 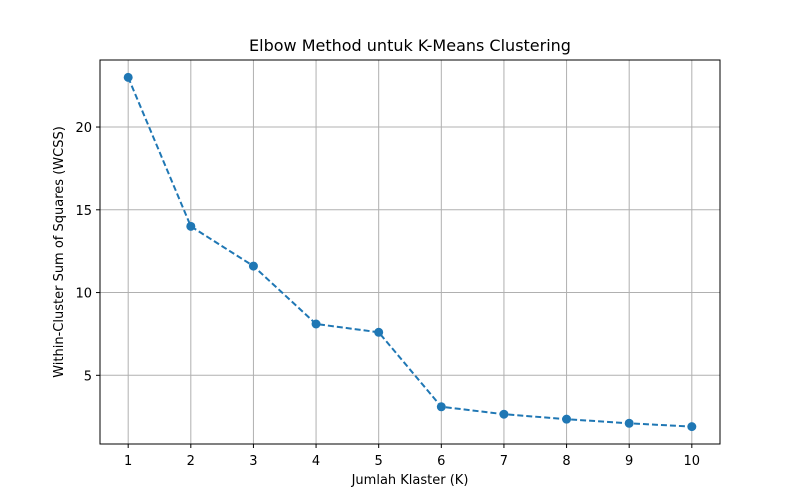 What do you see at coordinates (83, 294) in the screenshot?
I see `y-tick-label: 10` at bounding box center [83, 294].